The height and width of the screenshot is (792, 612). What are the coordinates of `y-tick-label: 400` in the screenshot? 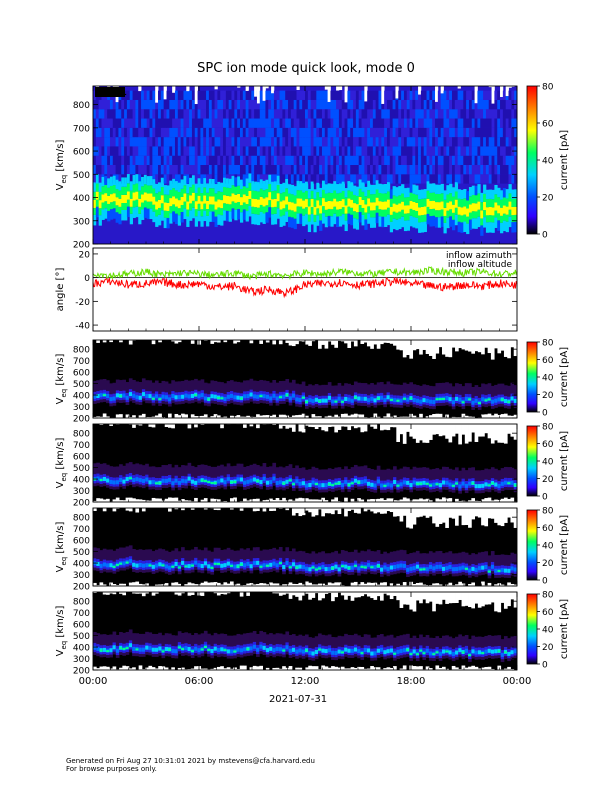 It's located at (81, 397).